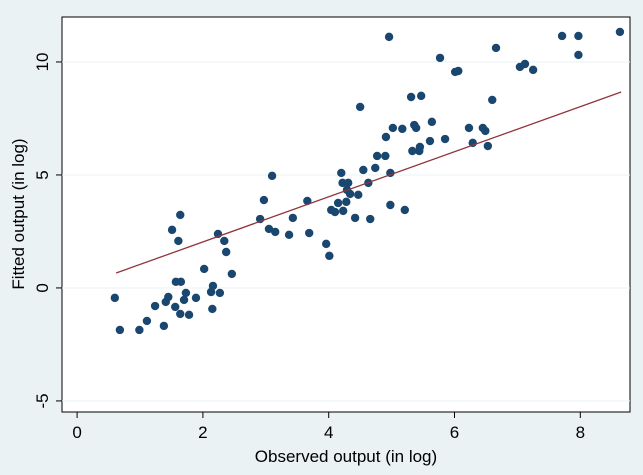  I want to click on x-tick-label: 0, so click(76, 432).